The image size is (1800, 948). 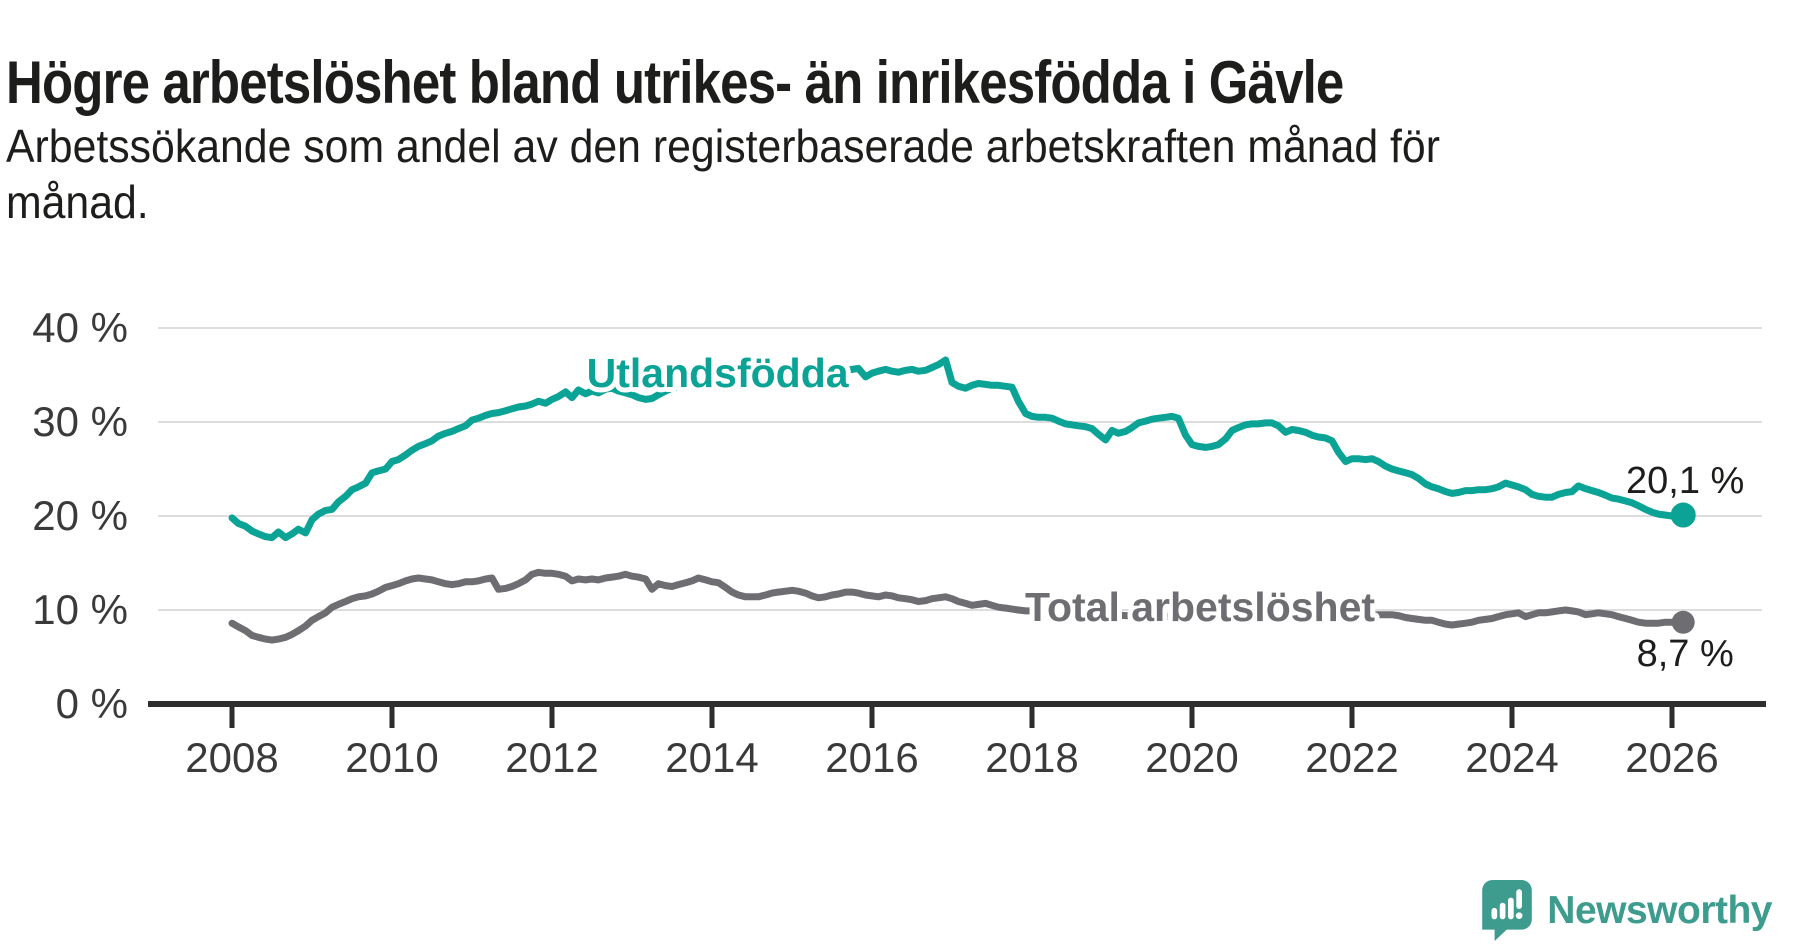 What do you see at coordinates (718, 373) in the screenshot?
I see `series-label-utlandsfodda: Utlandsfödda` at bounding box center [718, 373].